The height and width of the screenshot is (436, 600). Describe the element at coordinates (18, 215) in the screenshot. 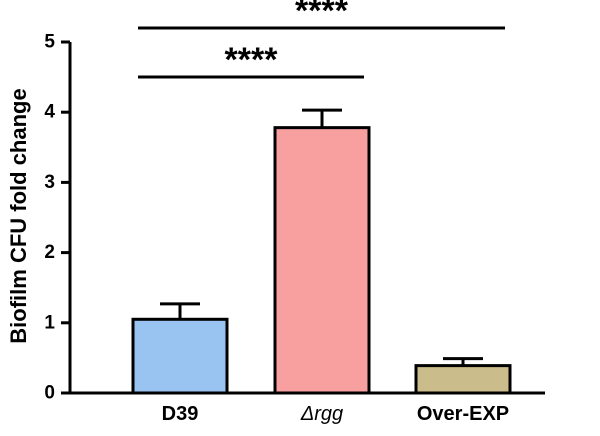

I see `y-axis-title: Biofilm CFU fold change` at that location.